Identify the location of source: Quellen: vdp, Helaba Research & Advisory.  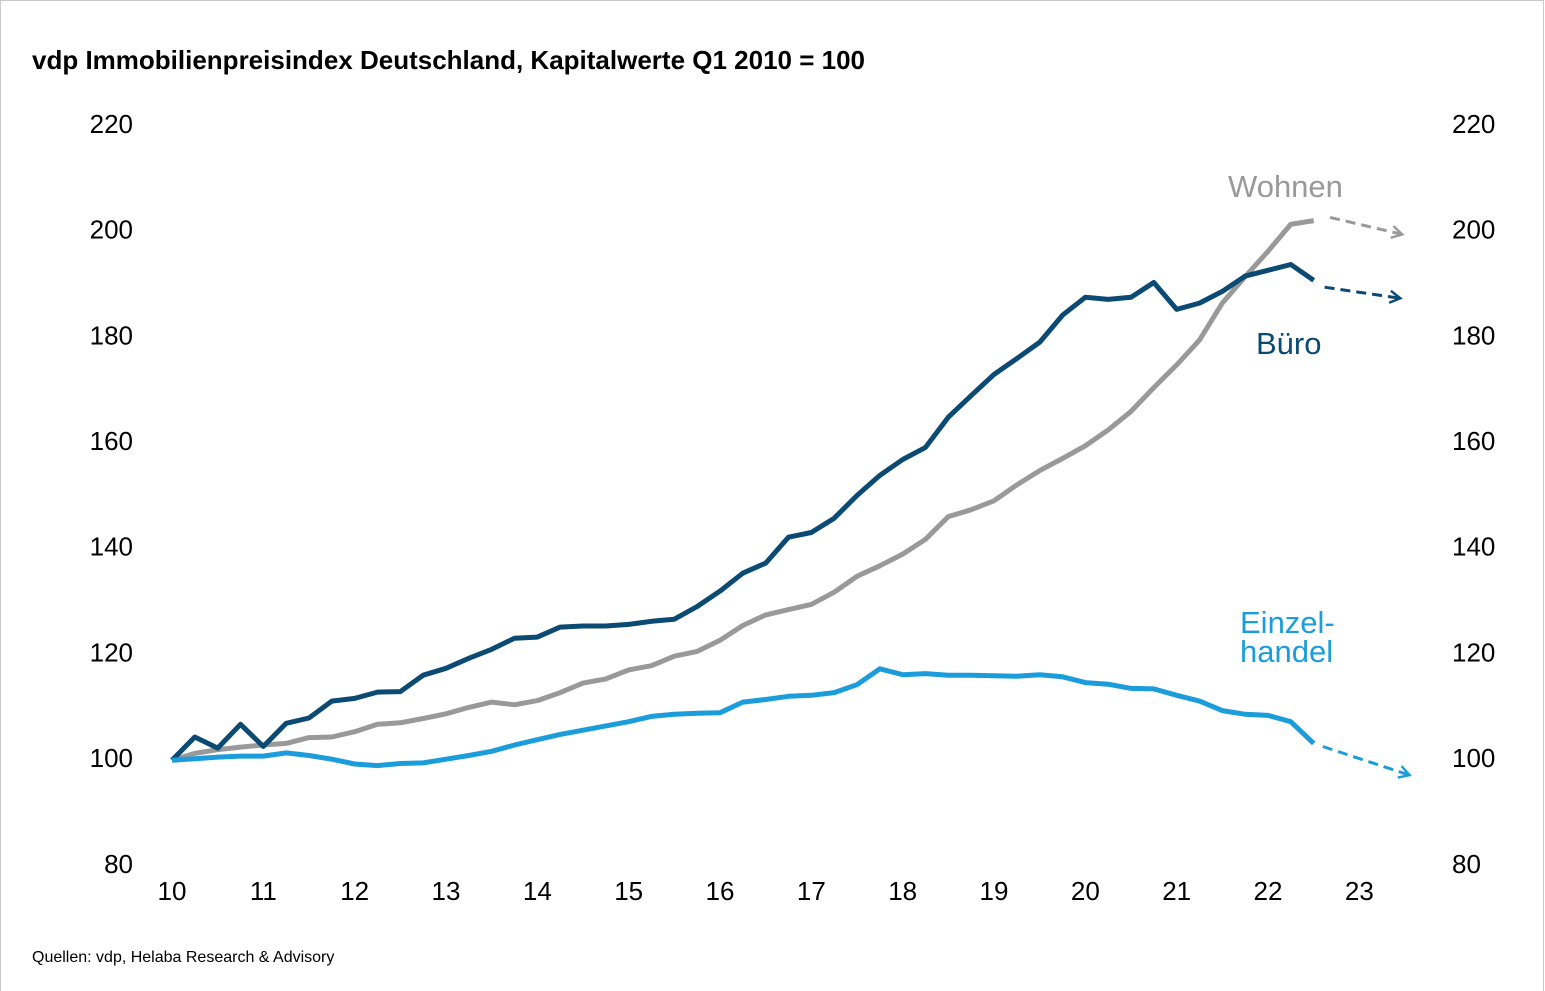
(183, 957).